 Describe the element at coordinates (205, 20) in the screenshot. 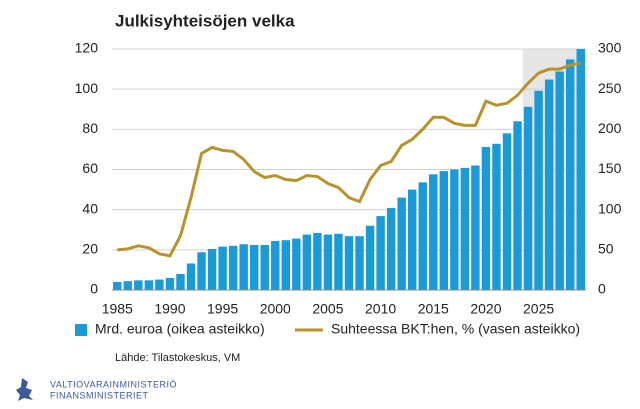

I see `chart-title: Julkisyhteisöjen velka` at that location.